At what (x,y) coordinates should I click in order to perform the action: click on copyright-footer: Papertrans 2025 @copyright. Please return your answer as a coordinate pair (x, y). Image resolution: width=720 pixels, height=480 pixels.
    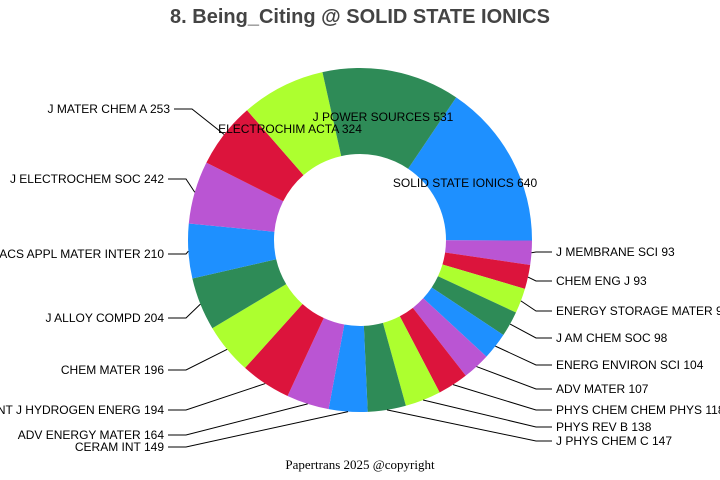
    Looking at the image, I should click on (360, 464).